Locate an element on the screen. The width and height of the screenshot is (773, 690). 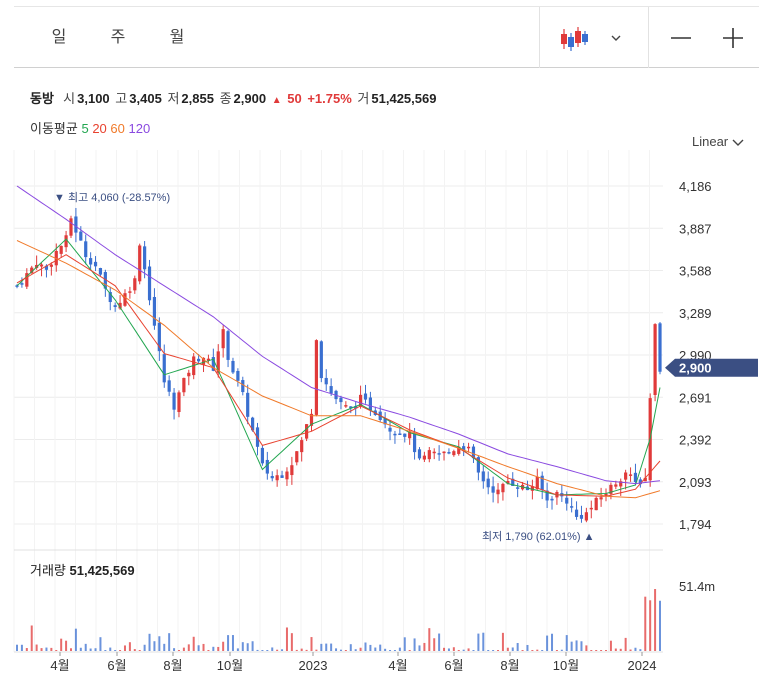
zoom-out-button is located at coordinates (681, 38).